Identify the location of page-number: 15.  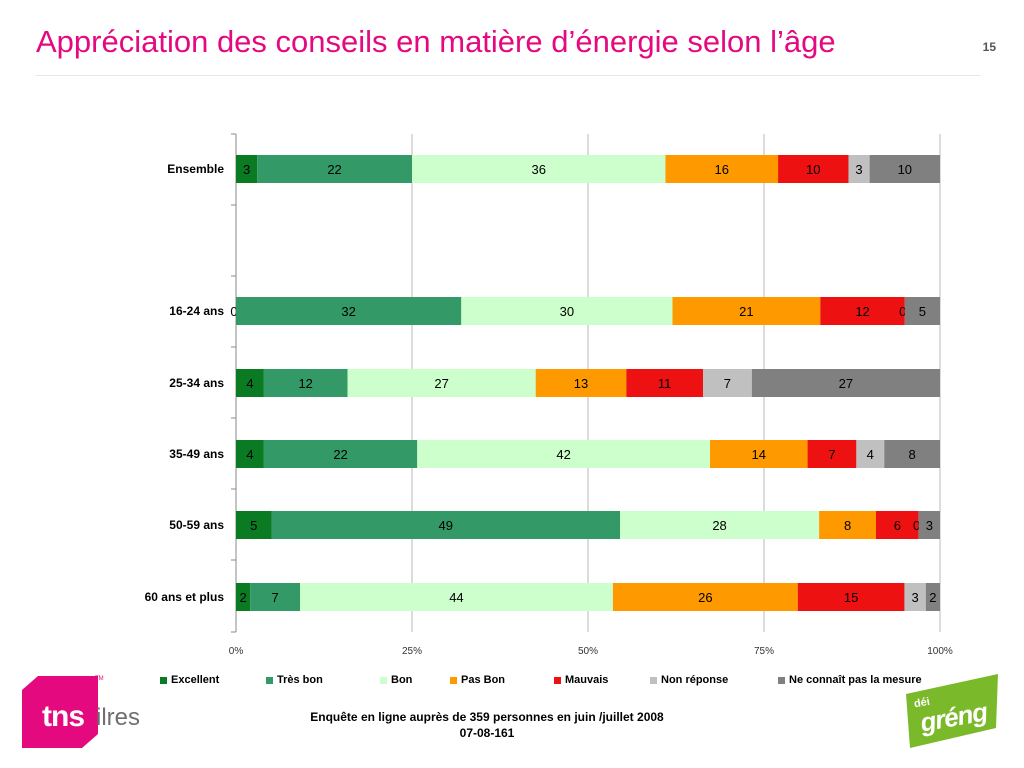
(989, 47).